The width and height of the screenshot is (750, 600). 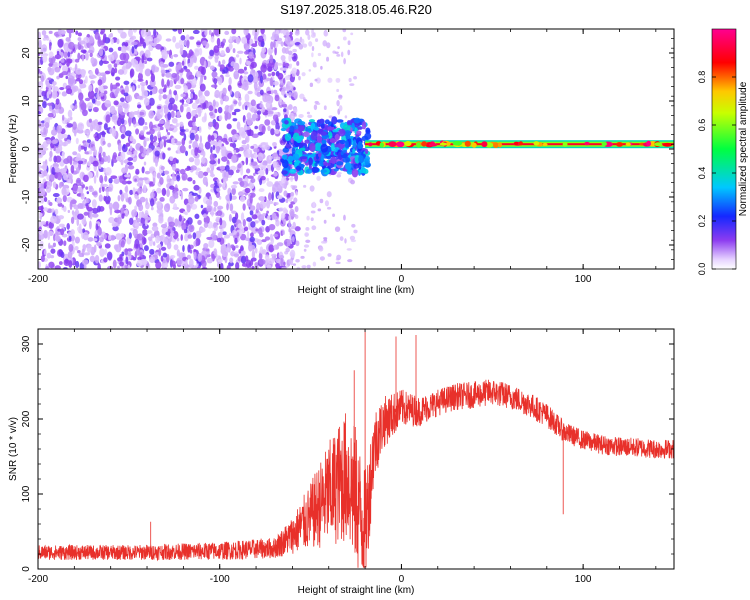 I want to click on colorbar-label: Normalized spectral amplitude, so click(x=743, y=148).